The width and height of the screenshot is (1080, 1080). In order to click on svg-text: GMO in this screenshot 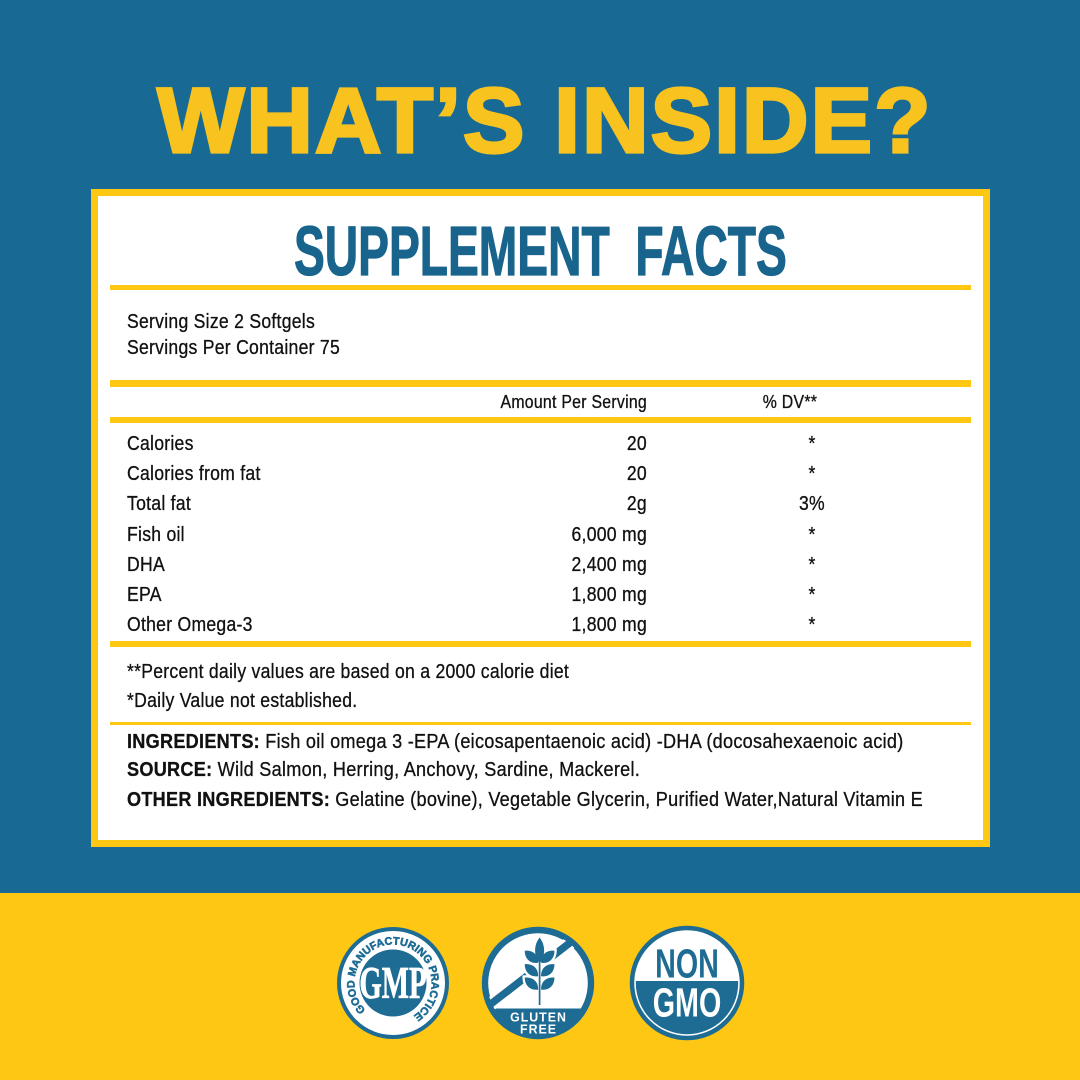, I will do `click(687, 1003)`.